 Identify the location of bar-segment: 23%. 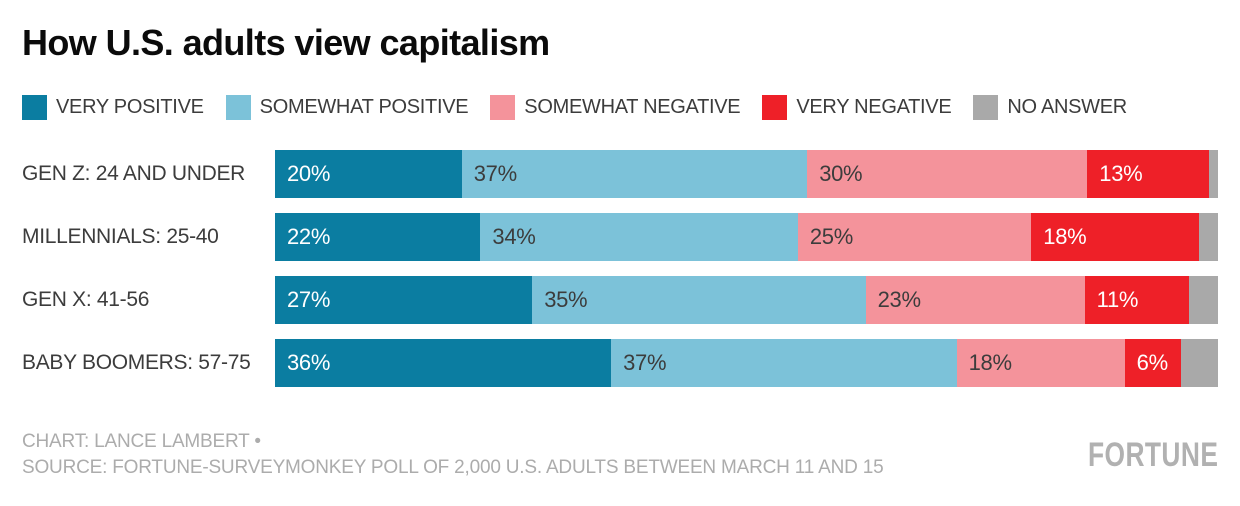
(975, 299).